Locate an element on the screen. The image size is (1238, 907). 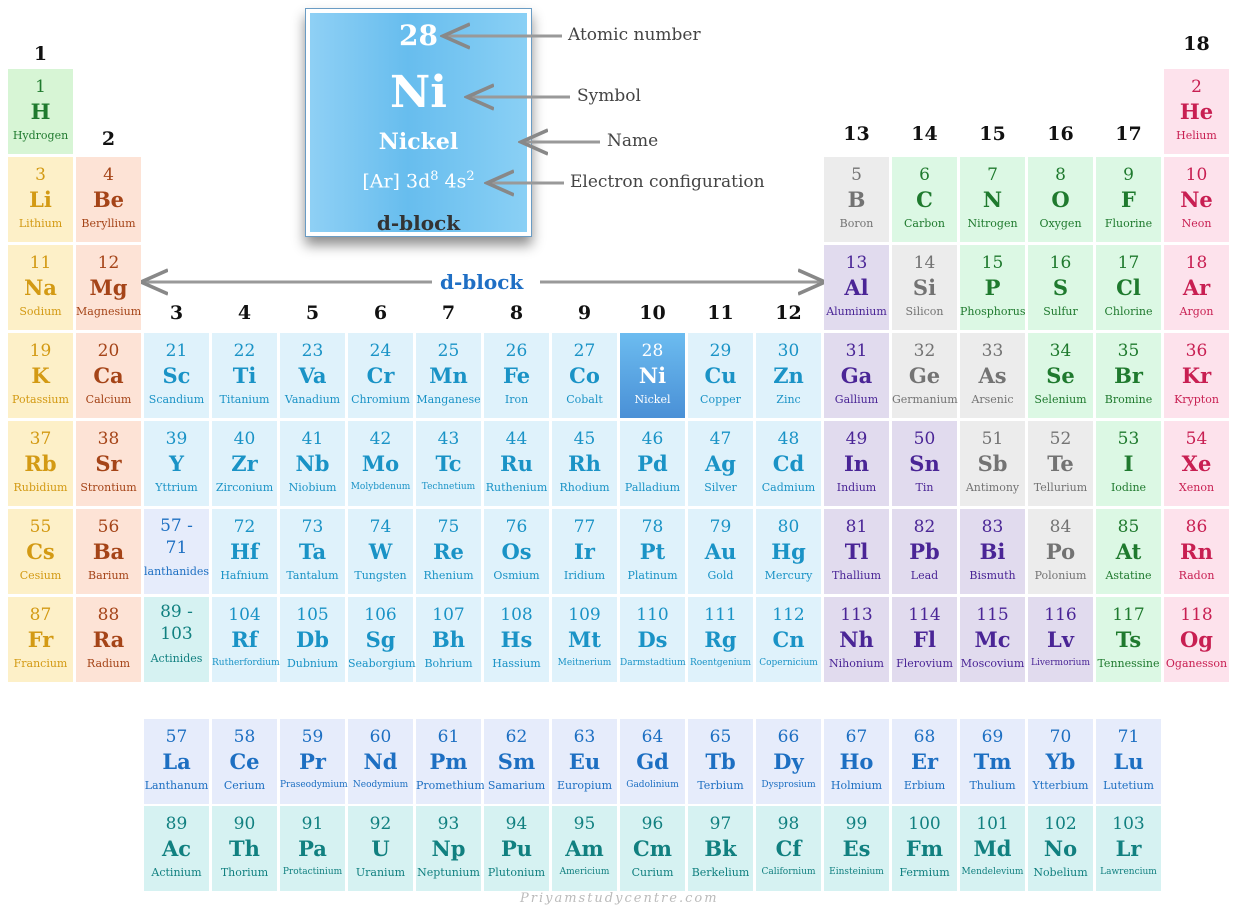
element-cell: 75 Re Rhenium is located at coordinates (448, 551).